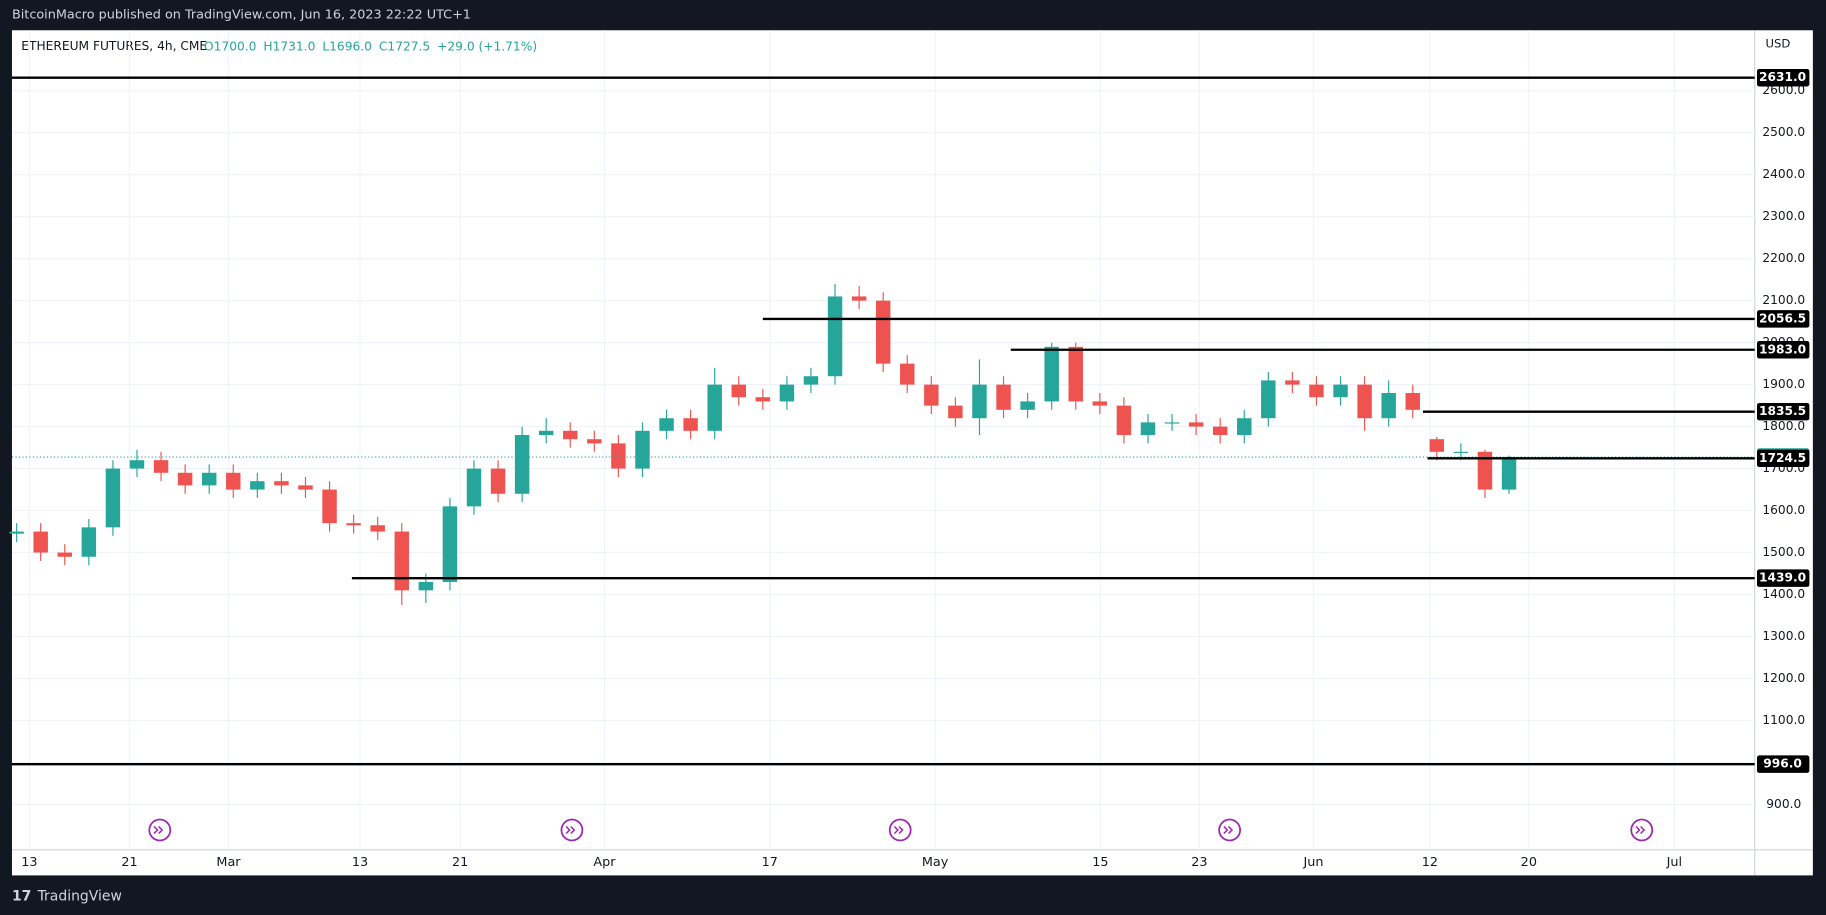 This screenshot has height=915, width=1826. What do you see at coordinates (228, 862) in the screenshot?
I see `x-tick-label: Mar` at bounding box center [228, 862].